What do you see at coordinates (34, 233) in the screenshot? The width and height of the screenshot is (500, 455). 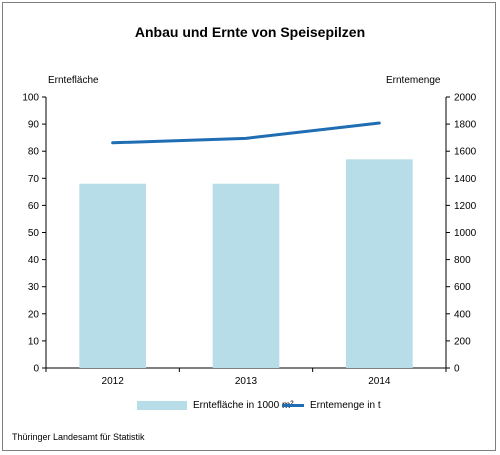 I see `y-tick-label-left: 50` at bounding box center [34, 233].